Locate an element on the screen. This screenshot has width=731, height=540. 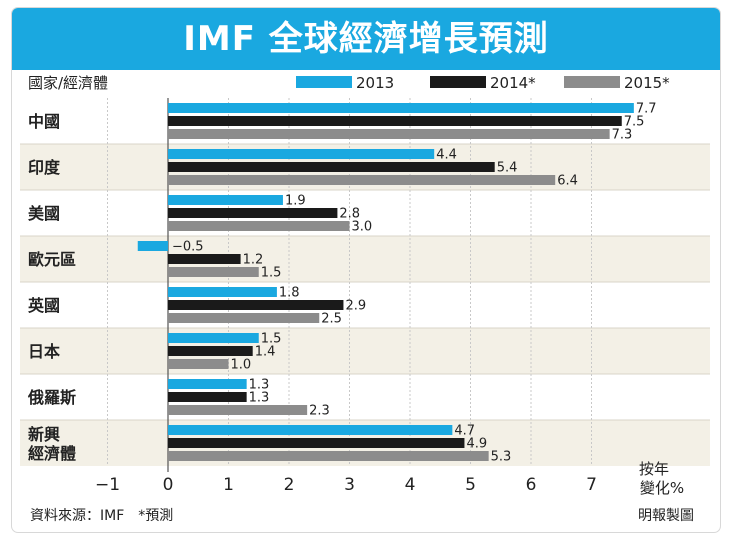
value-label: 4.7 is located at coordinates (464, 431).